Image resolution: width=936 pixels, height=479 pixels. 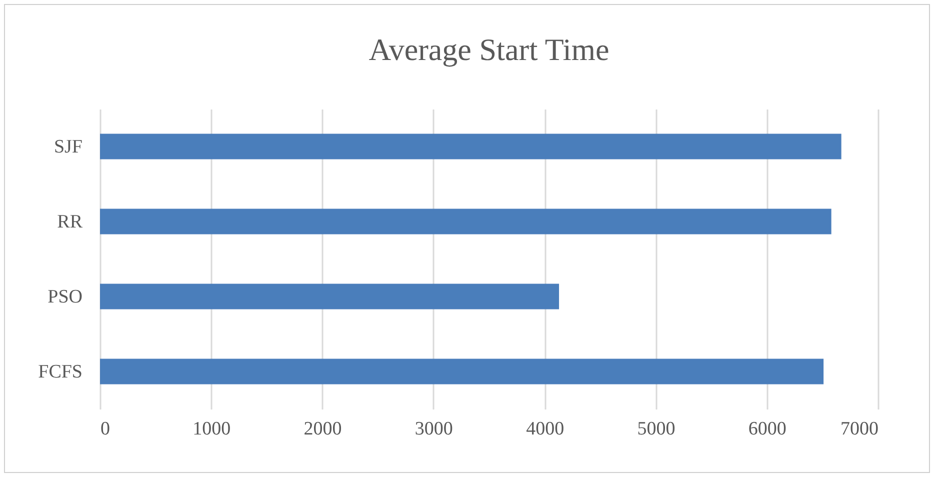 What do you see at coordinates (545, 429) in the screenshot?
I see `x-tick-label: 4000` at bounding box center [545, 429].